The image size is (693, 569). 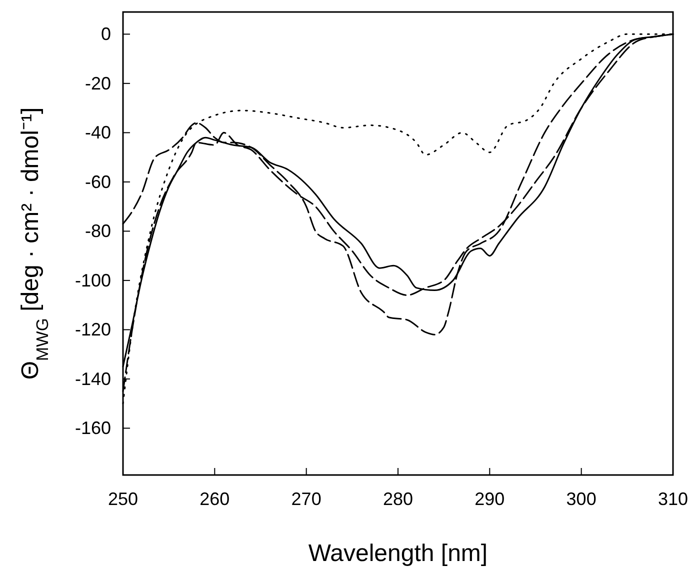 What do you see at coordinates (306, 499) in the screenshot?
I see `x-tick-label: 270` at bounding box center [306, 499].